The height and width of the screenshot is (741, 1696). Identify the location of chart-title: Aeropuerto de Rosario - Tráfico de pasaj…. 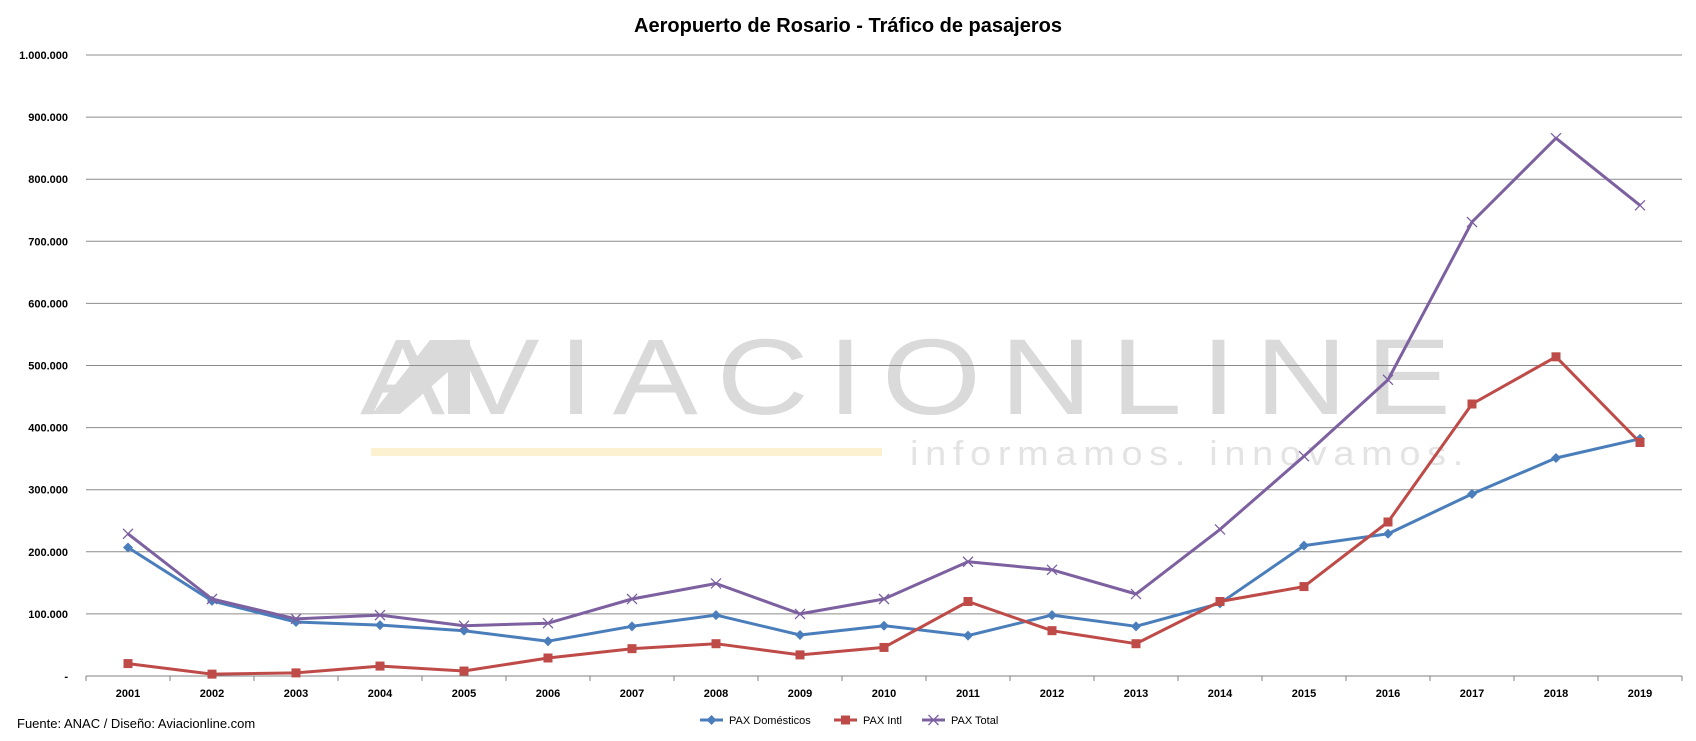
(848, 26).